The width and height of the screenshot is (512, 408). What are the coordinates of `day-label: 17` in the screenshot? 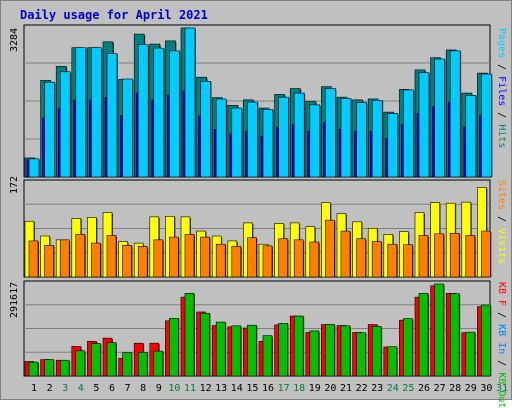 It's located at (283, 388).